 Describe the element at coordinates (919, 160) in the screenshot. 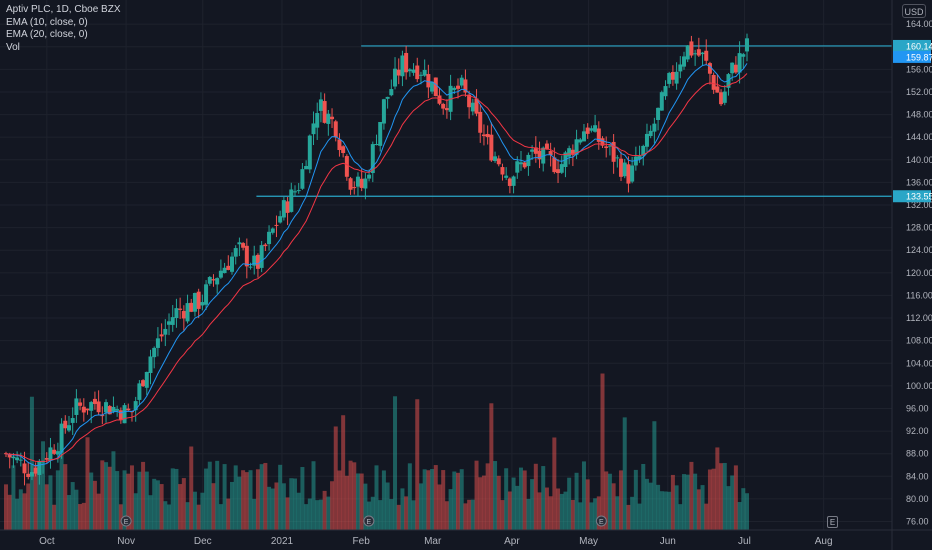

I see `y-tick-label: 140.00` at that location.